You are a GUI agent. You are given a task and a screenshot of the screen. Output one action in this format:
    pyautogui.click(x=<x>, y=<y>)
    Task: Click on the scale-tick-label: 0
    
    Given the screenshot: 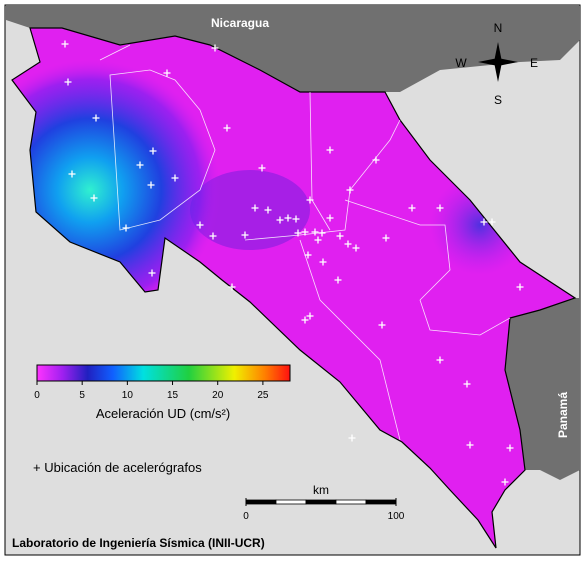 What is the action you would take?
    pyautogui.click(x=246, y=516)
    